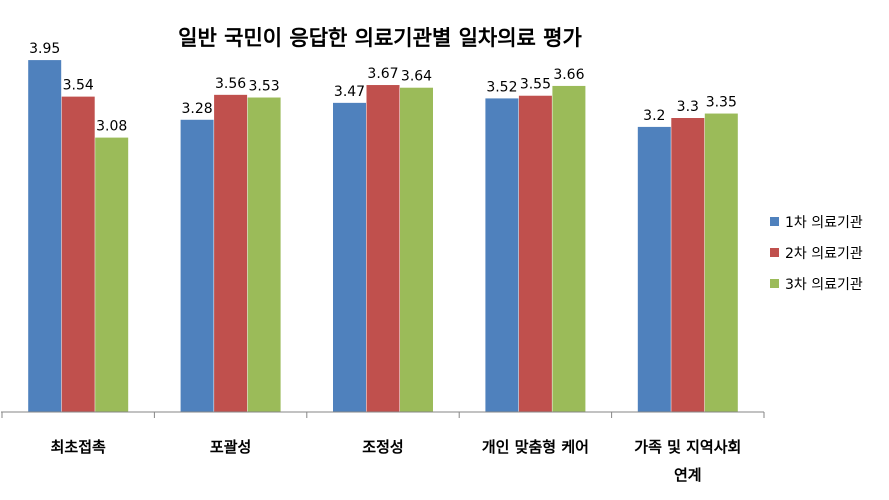 The image size is (889, 500). I want to click on value-label: 3.3, so click(688, 107).